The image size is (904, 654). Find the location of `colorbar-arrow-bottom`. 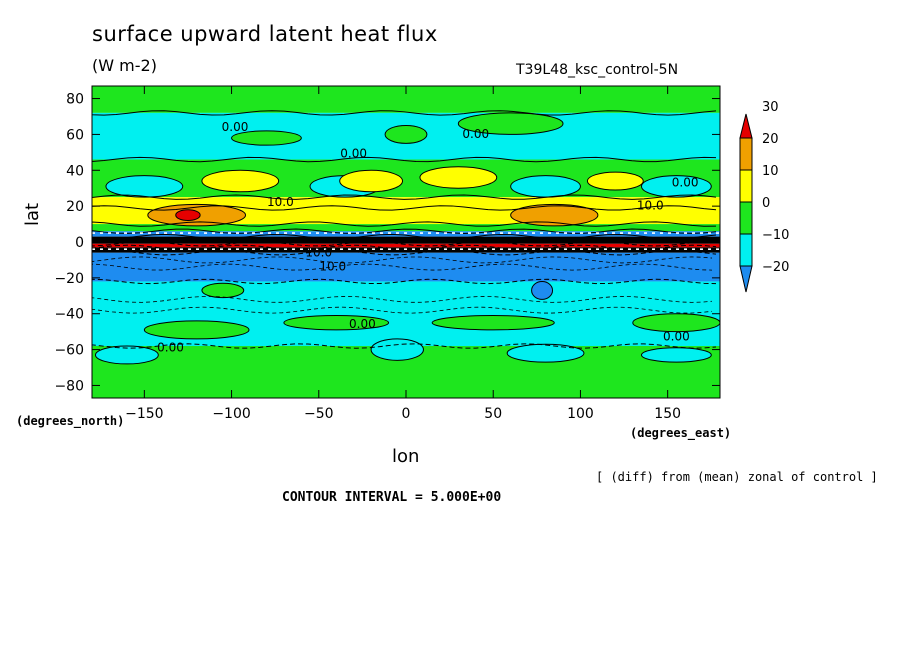

colorbar-arrow-bottom is located at coordinates (746, 279).